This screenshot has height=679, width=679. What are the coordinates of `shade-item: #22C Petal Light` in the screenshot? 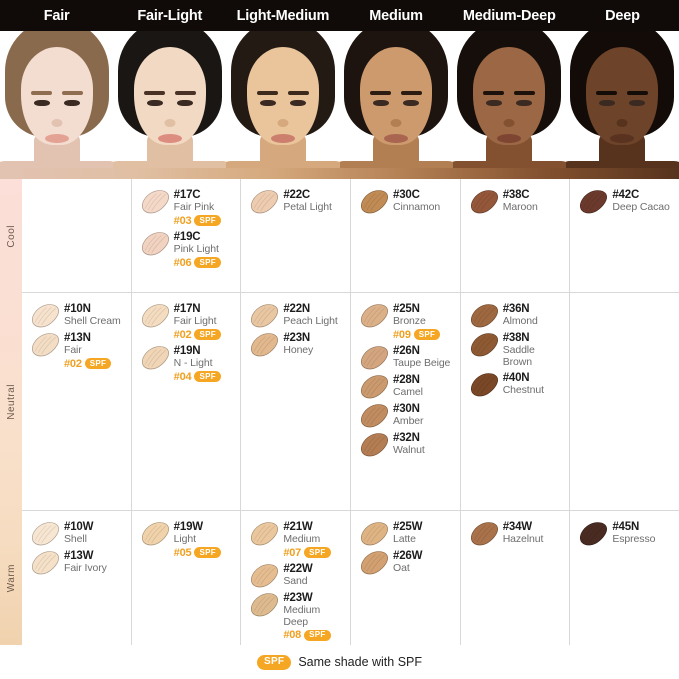 It's located at (297, 201).